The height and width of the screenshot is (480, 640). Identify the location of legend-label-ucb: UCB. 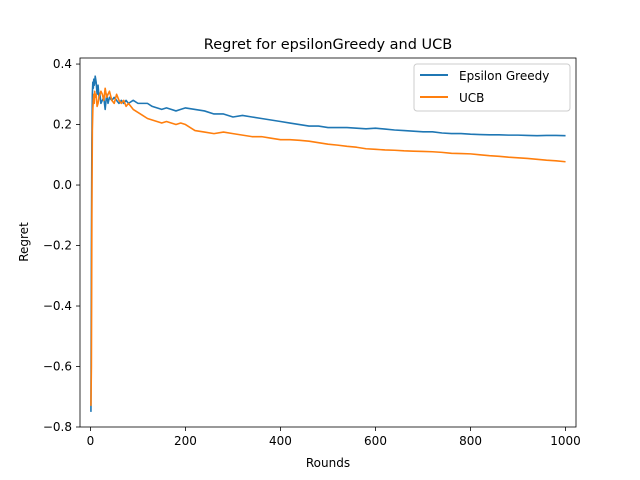
(471, 98).